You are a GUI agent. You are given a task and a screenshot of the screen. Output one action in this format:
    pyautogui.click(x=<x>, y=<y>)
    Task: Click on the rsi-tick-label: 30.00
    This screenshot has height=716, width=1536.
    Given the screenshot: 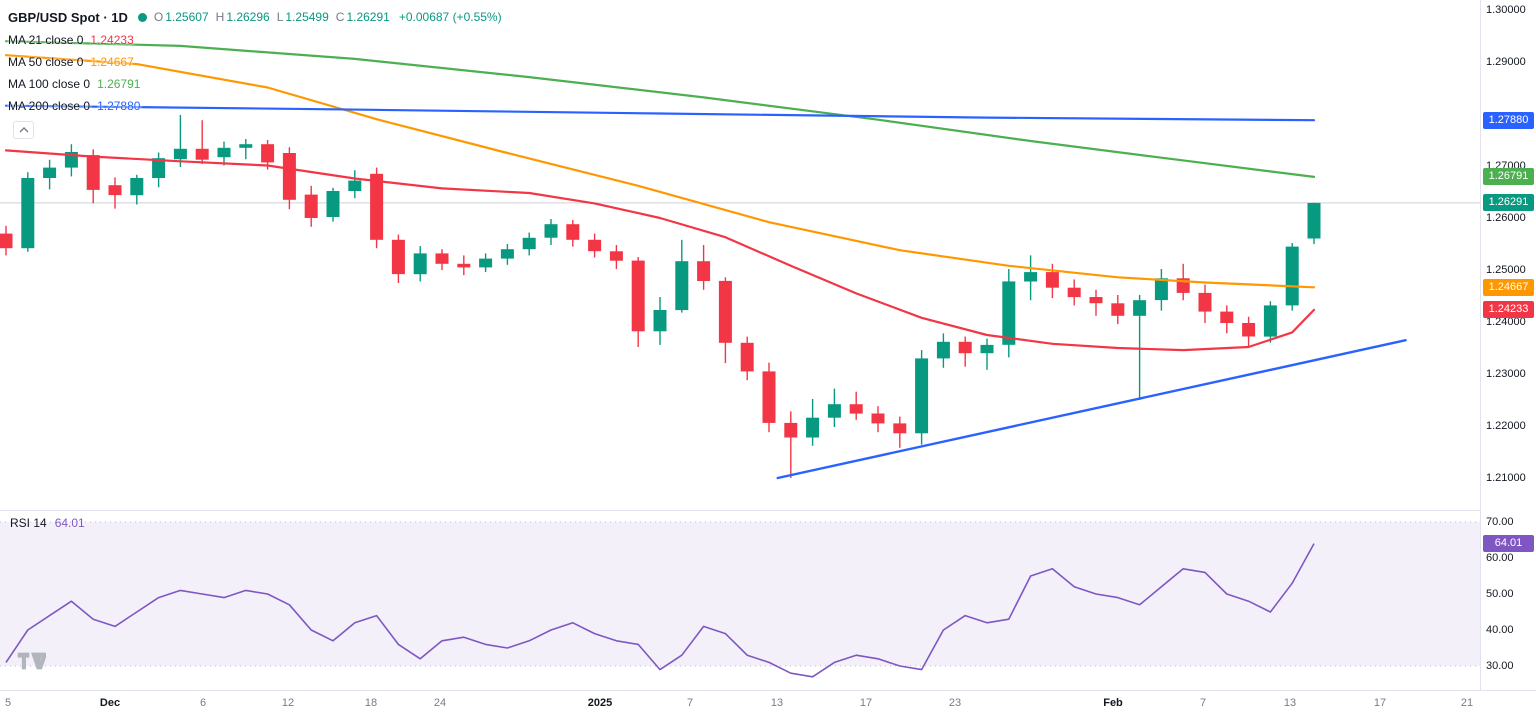 What is the action you would take?
    pyautogui.click(x=1500, y=666)
    